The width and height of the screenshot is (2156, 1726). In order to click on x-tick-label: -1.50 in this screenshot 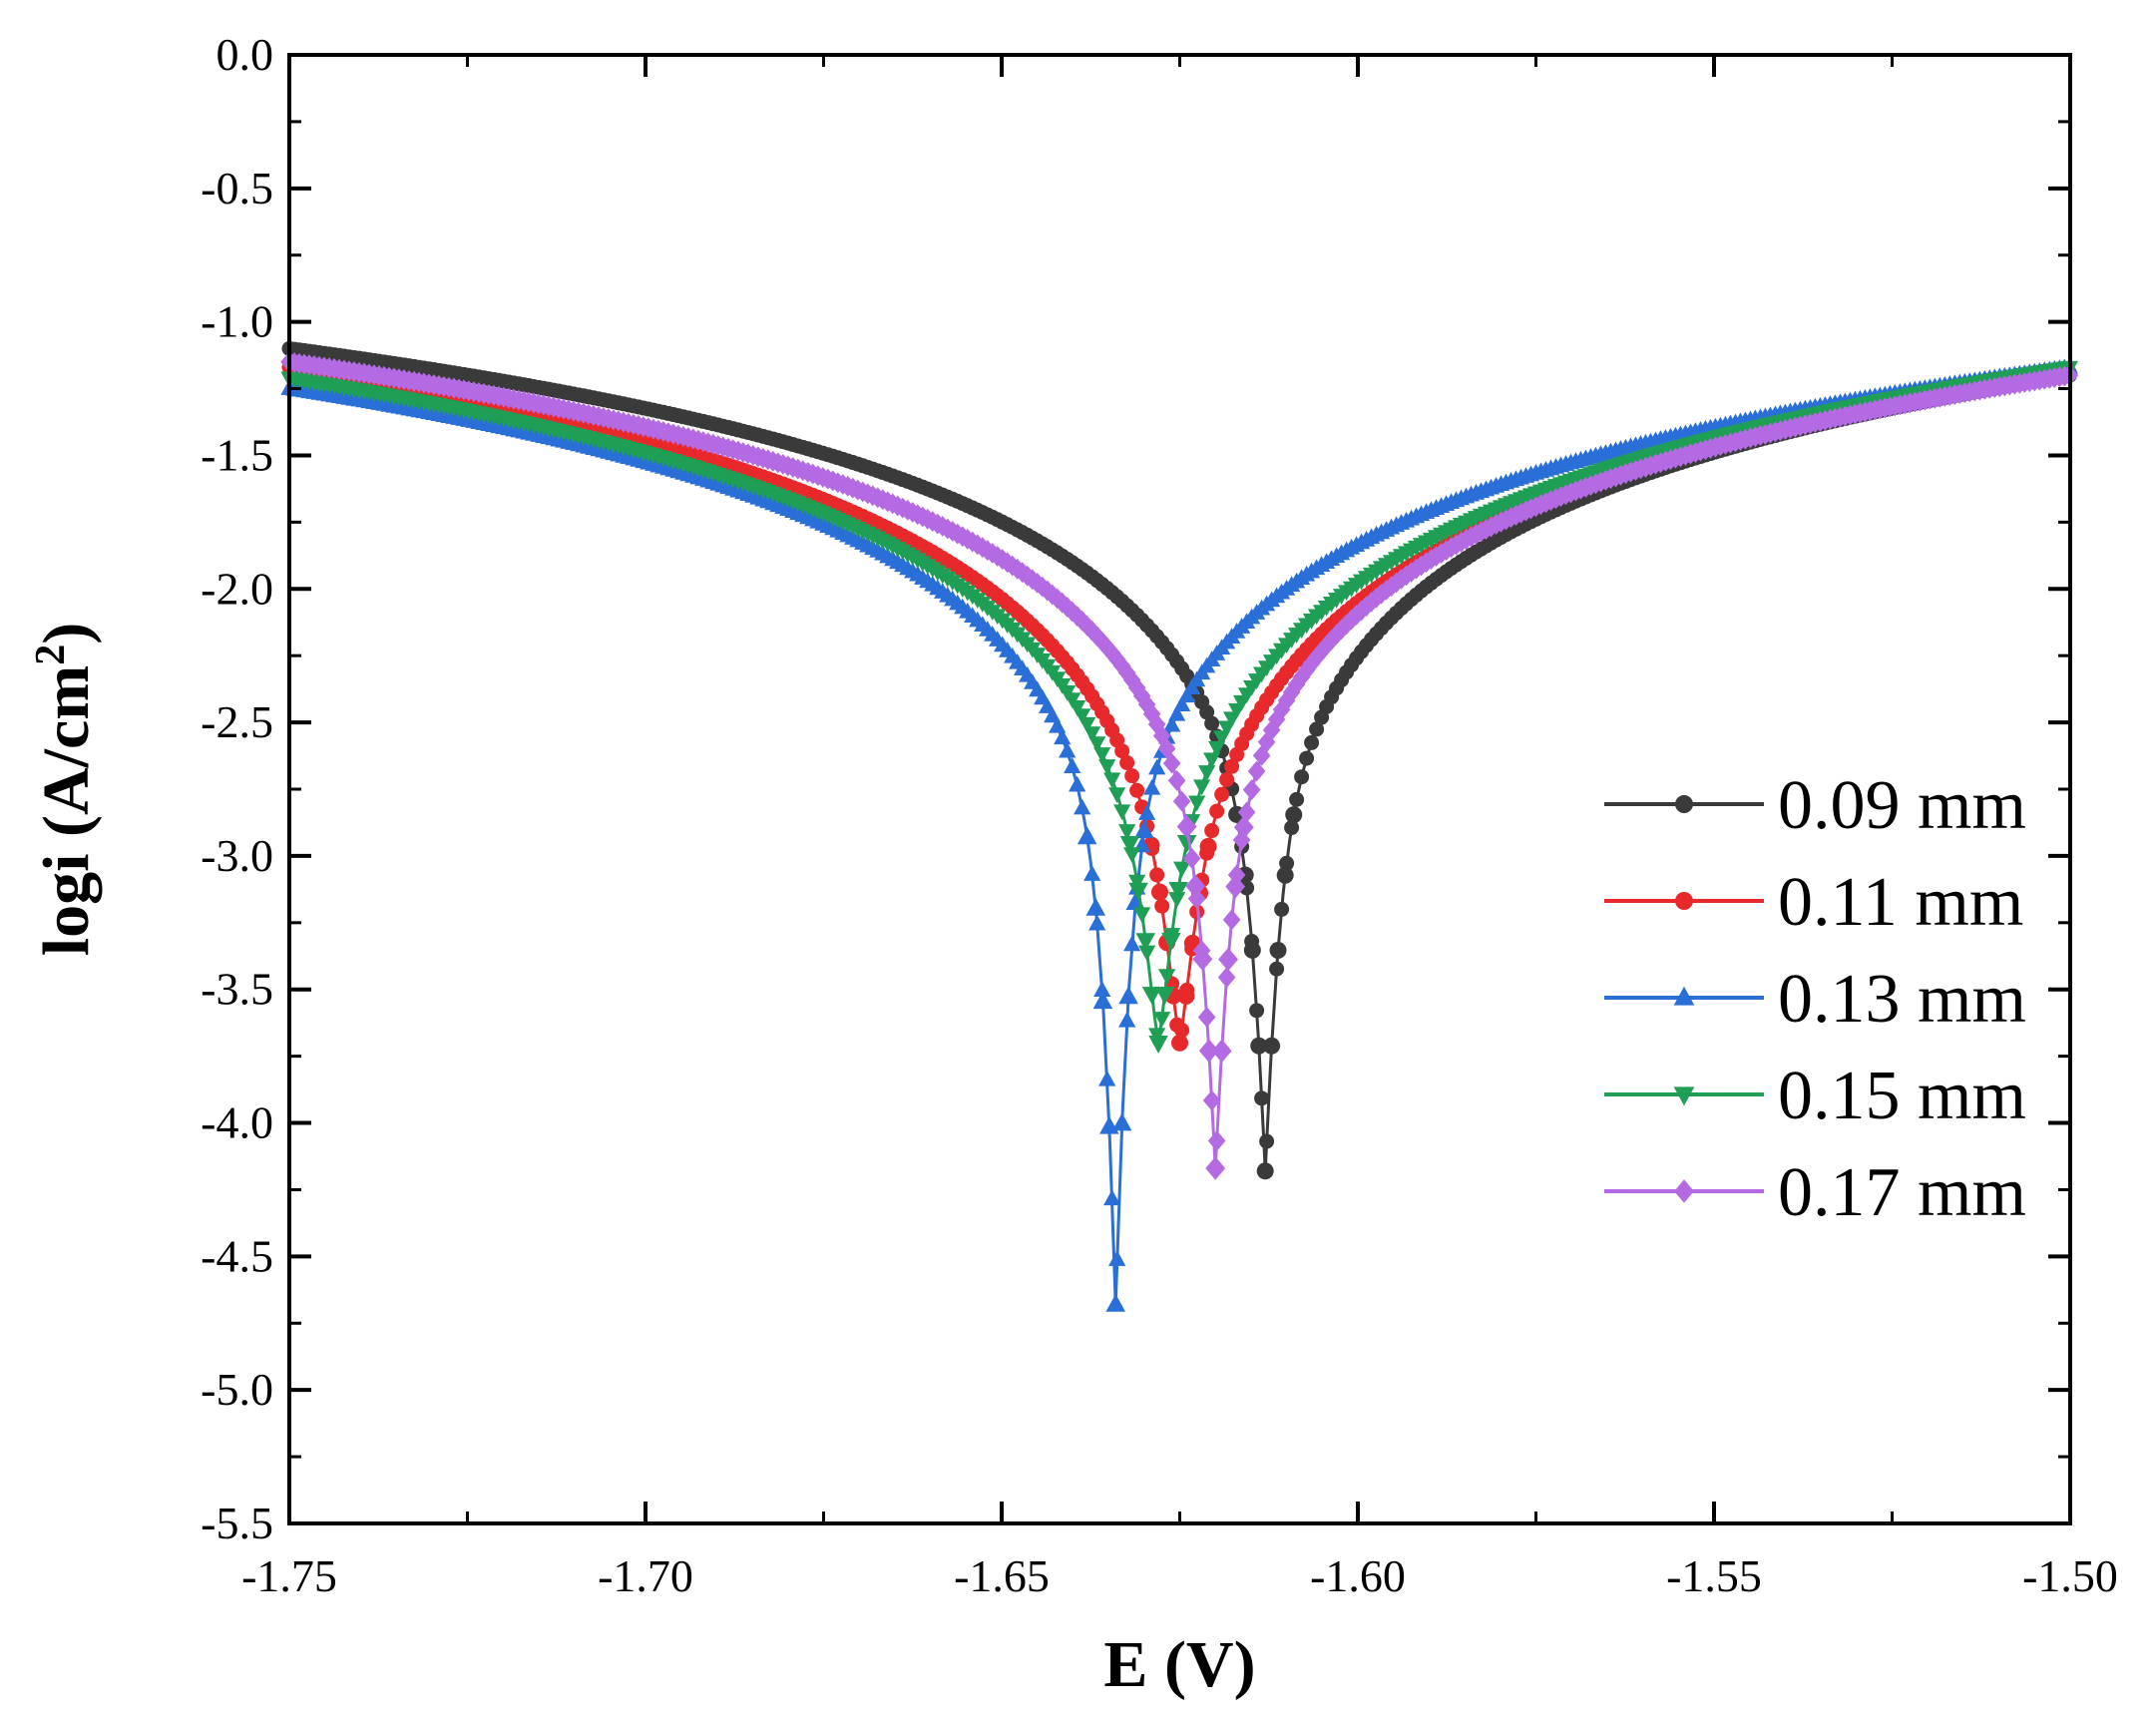, I will do `click(2070, 1575)`.